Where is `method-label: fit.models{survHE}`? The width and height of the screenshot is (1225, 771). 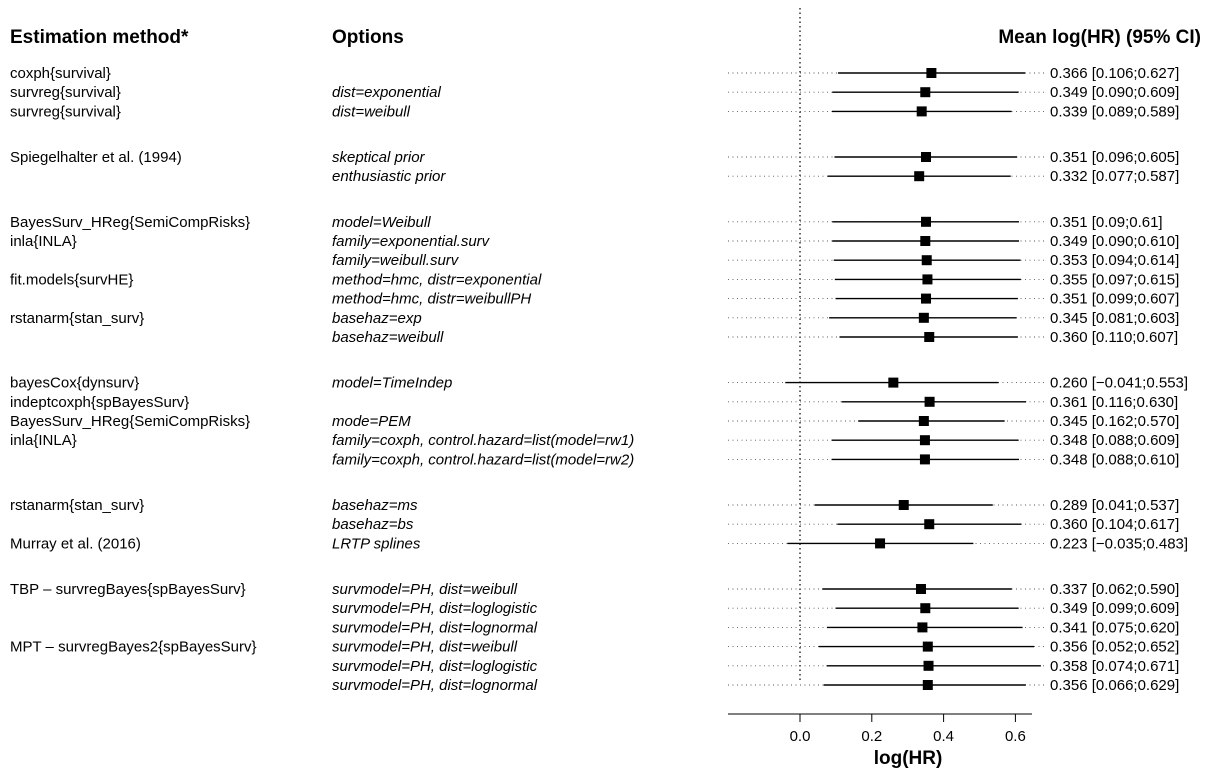 method-label: fit.models{survHE} is located at coordinates (71, 279).